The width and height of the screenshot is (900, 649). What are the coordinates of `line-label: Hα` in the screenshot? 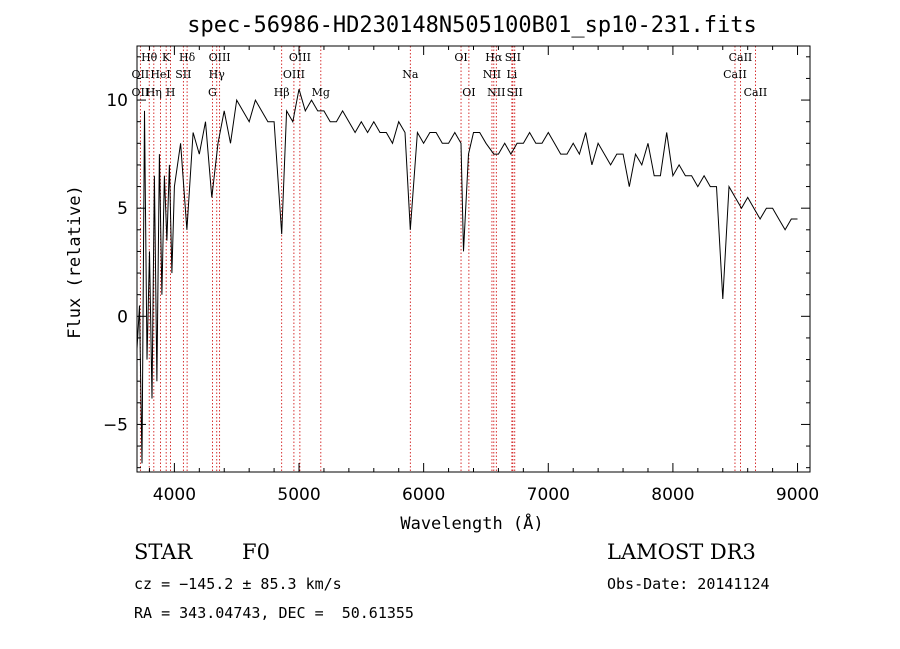 It's located at (494, 57).